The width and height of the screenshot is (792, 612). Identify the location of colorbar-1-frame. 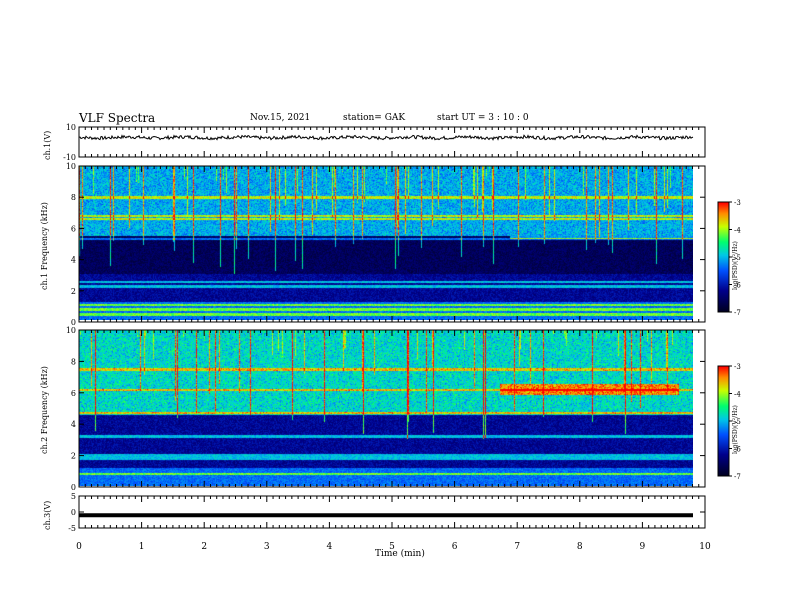
(723, 257).